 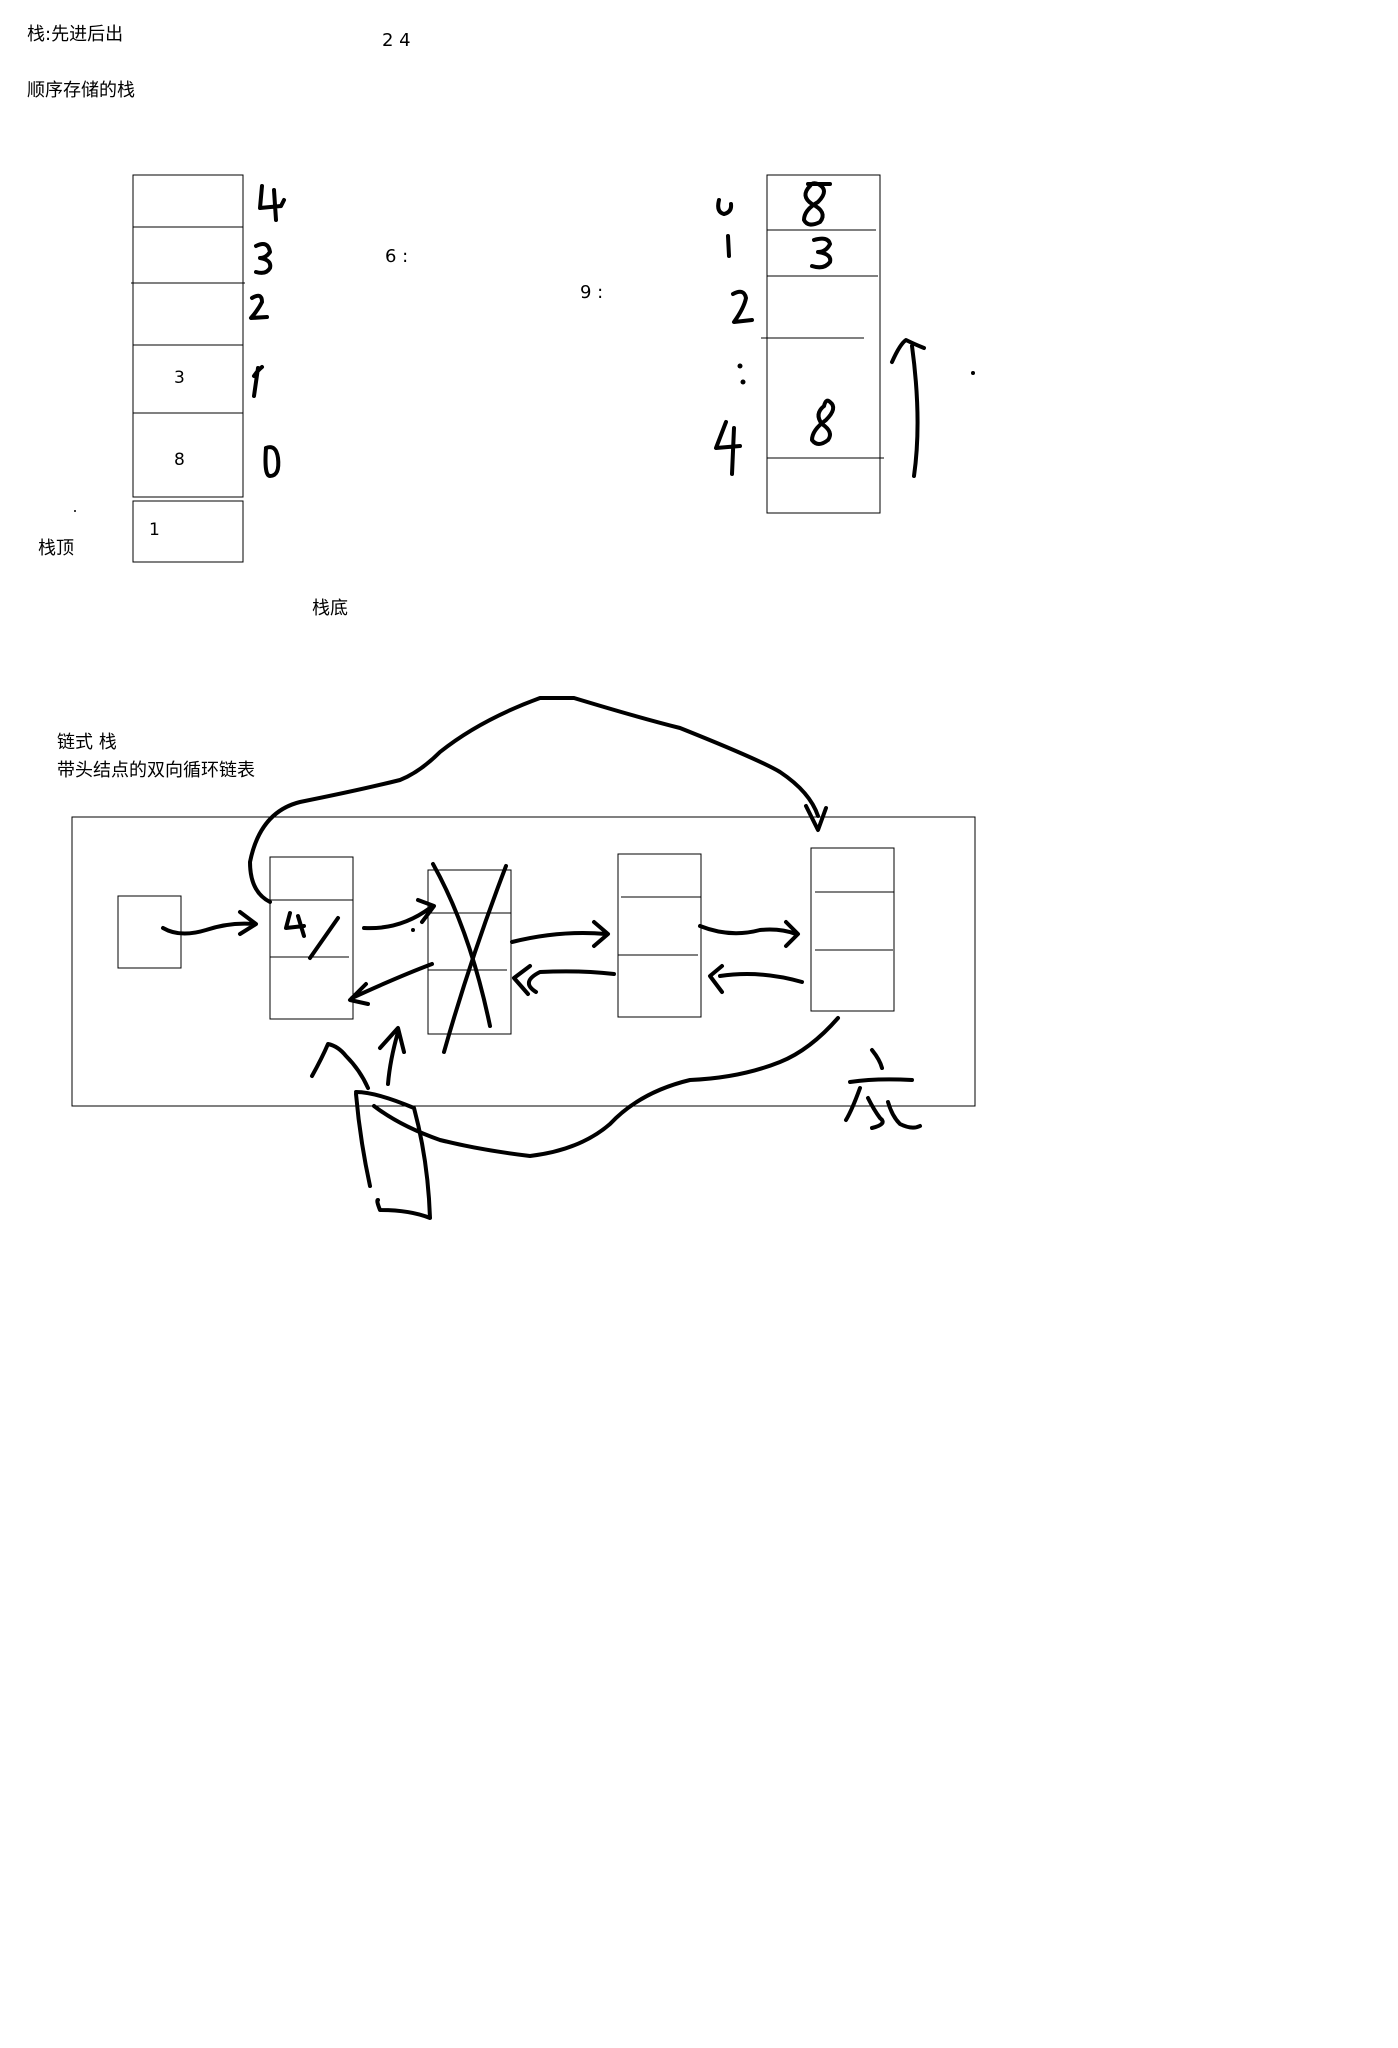 I want to click on up-arrow, so click(x=908, y=408).